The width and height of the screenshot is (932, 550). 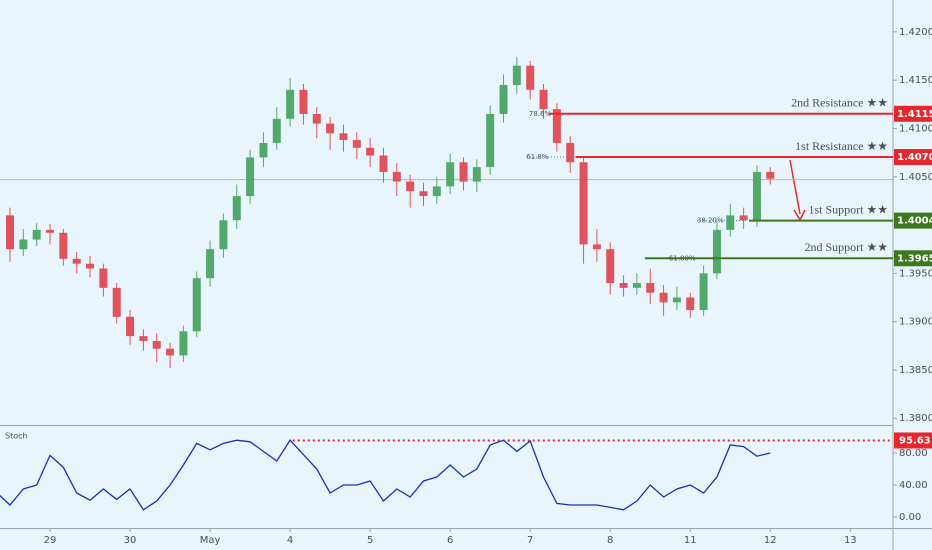 What do you see at coordinates (839, 103) in the screenshot?
I see `level-name: 2nd Resistance ★★` at bounding box center [839, 103].